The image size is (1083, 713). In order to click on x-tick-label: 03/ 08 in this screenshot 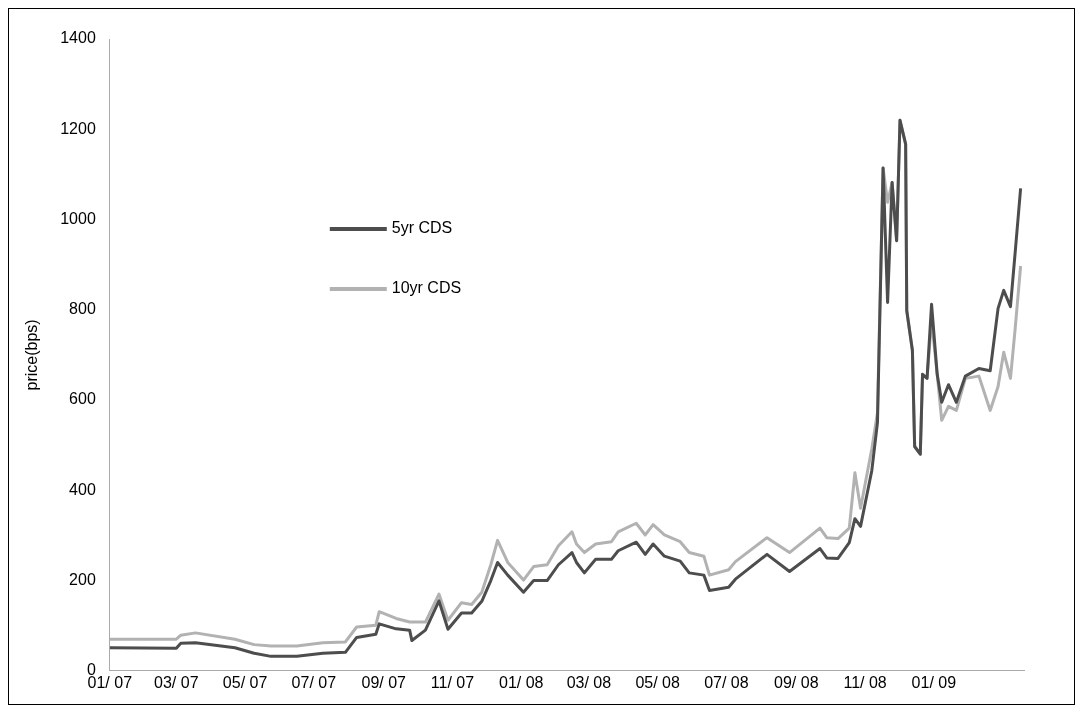, I will do `click(589, 682)`.